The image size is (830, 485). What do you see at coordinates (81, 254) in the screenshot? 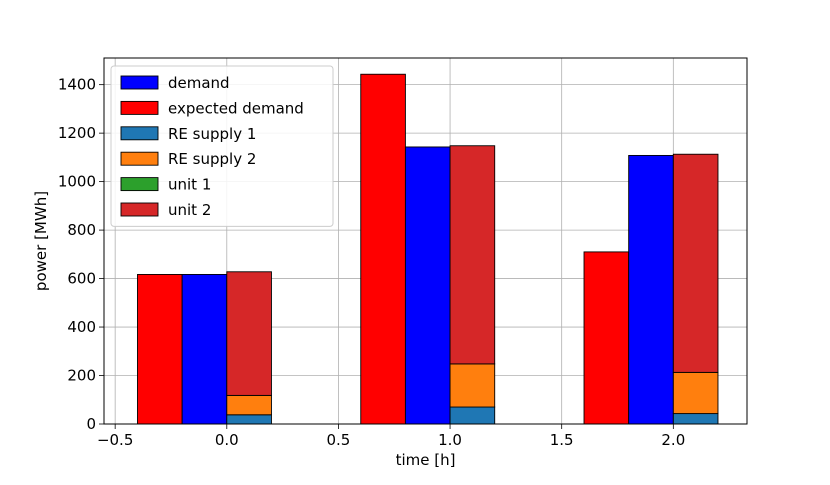
I see `y-axis-ticks: 0 200 400 600 800 1000 1200 1400` at bounding box center [81, 254].